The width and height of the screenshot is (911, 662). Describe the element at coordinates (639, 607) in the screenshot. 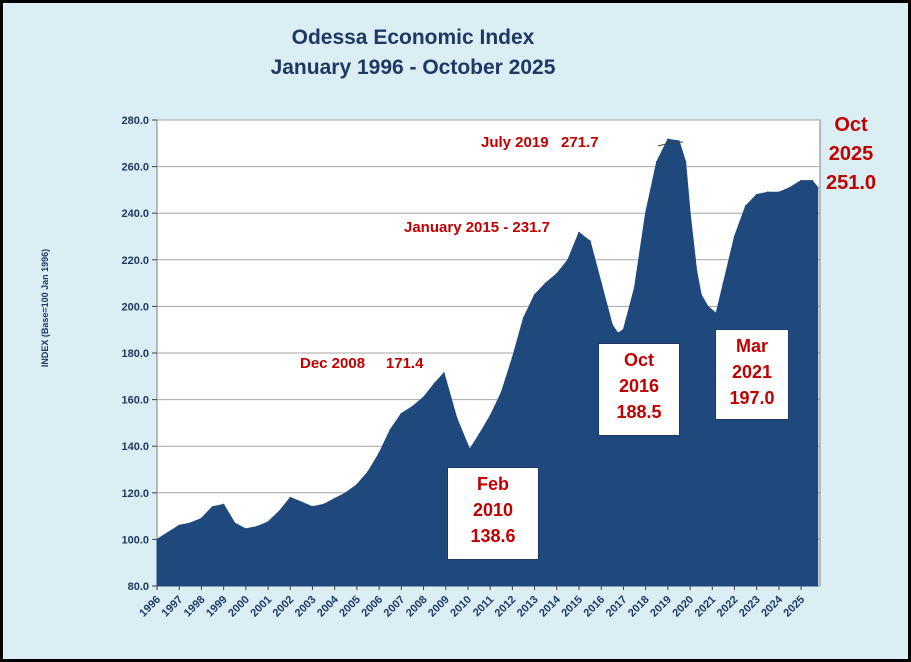

I see `x-tick-label-22: 2018` at that location.